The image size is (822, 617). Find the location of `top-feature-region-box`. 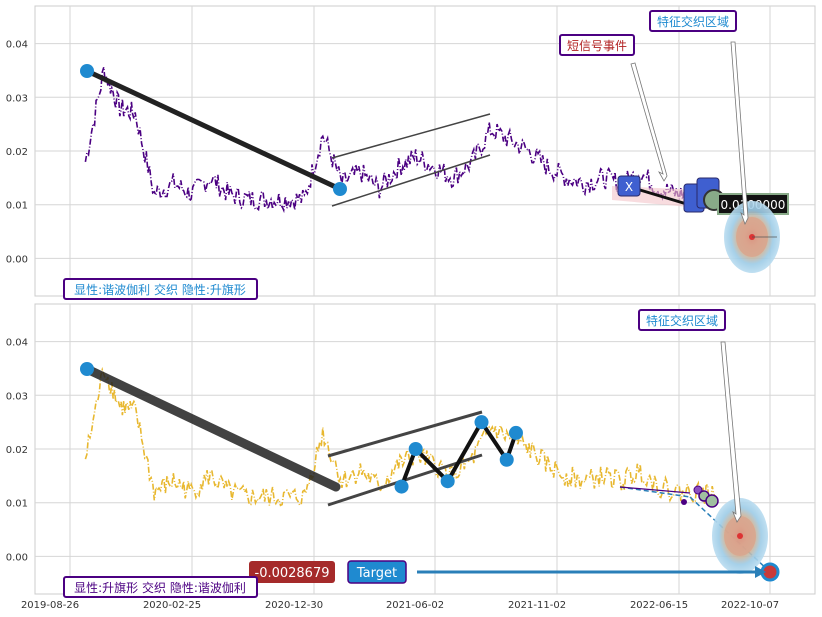

top-feature-region-box is located at coordinates (693, 21).